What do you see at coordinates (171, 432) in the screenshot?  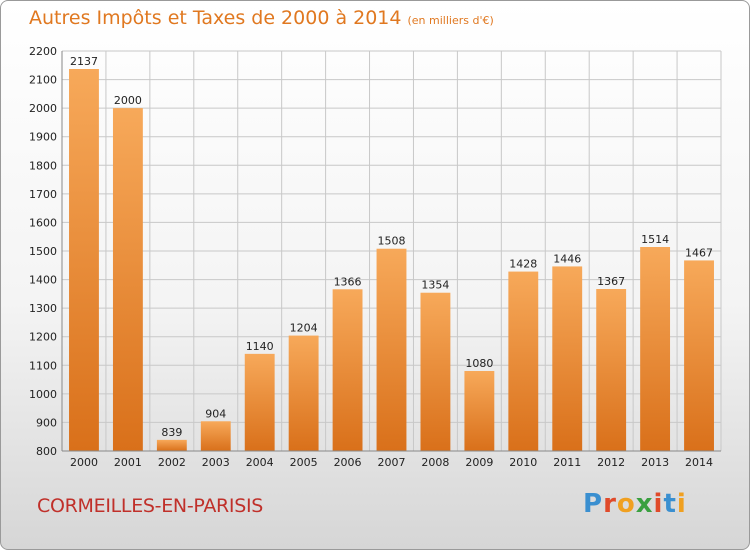 I see `data-label: 839` at bounding box center [171, 432].